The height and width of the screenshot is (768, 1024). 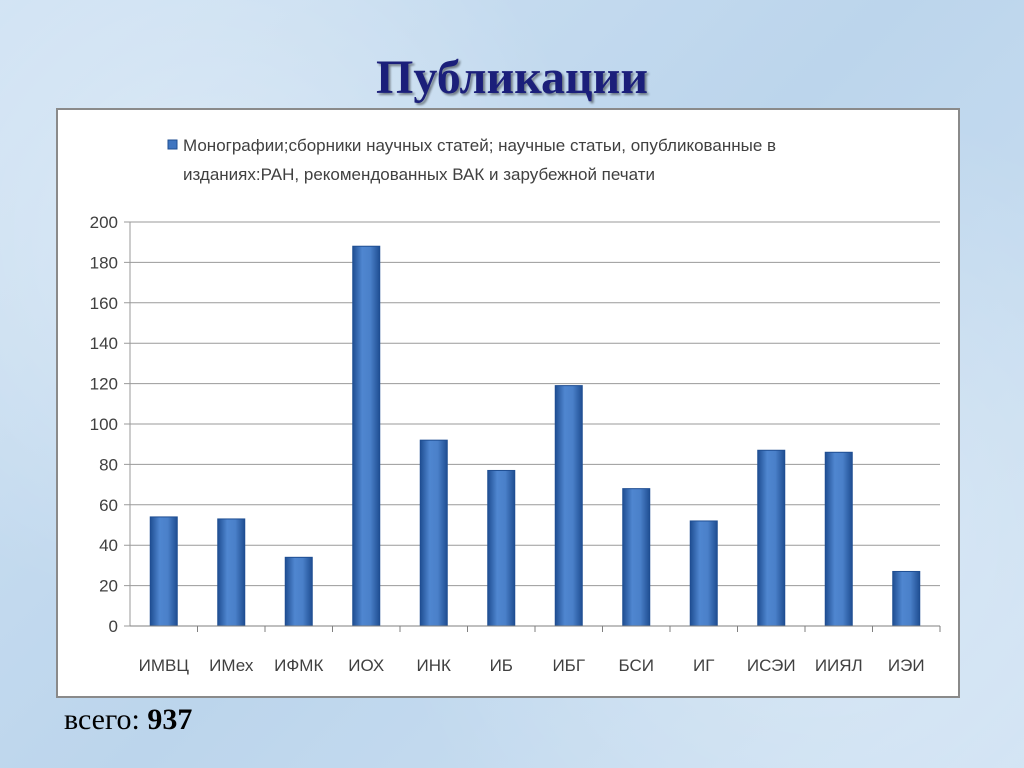 I want to click on total-value: 937, so click(x=170, y=719).